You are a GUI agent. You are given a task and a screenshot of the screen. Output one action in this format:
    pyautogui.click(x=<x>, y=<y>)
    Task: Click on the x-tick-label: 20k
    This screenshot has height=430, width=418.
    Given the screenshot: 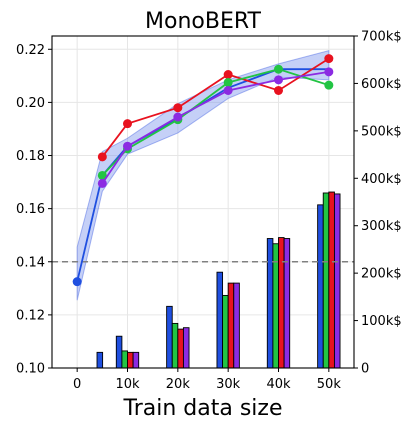 What is the action you would take?
    pyautogui.click(x=178, y=384)
    